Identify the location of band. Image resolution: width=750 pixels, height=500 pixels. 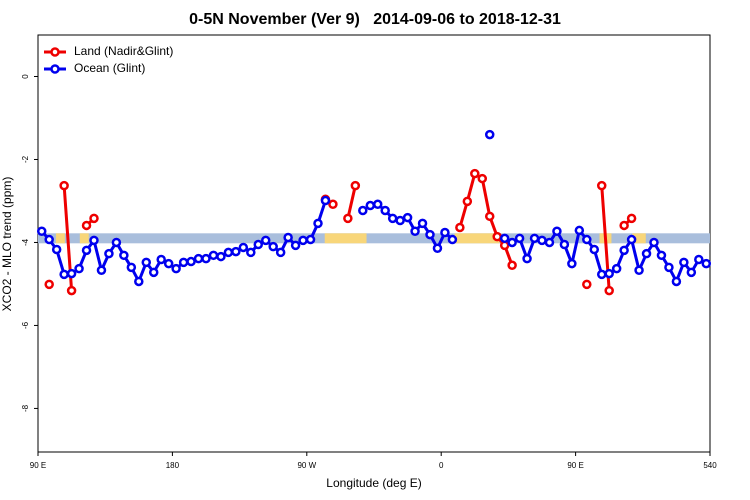
(374, 238).